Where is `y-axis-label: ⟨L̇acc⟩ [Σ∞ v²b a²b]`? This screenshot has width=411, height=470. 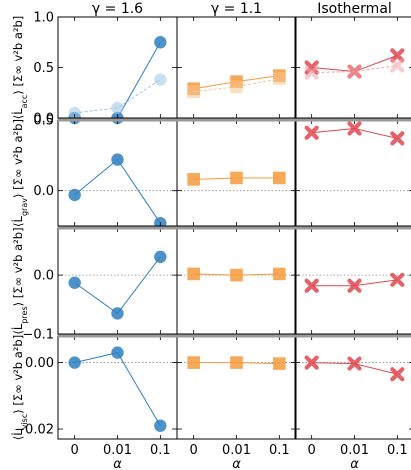
y-axis-label: ⟨L̇acc⟩ [Σ∞ v²b a²b] is located at coordinates (20, 68).